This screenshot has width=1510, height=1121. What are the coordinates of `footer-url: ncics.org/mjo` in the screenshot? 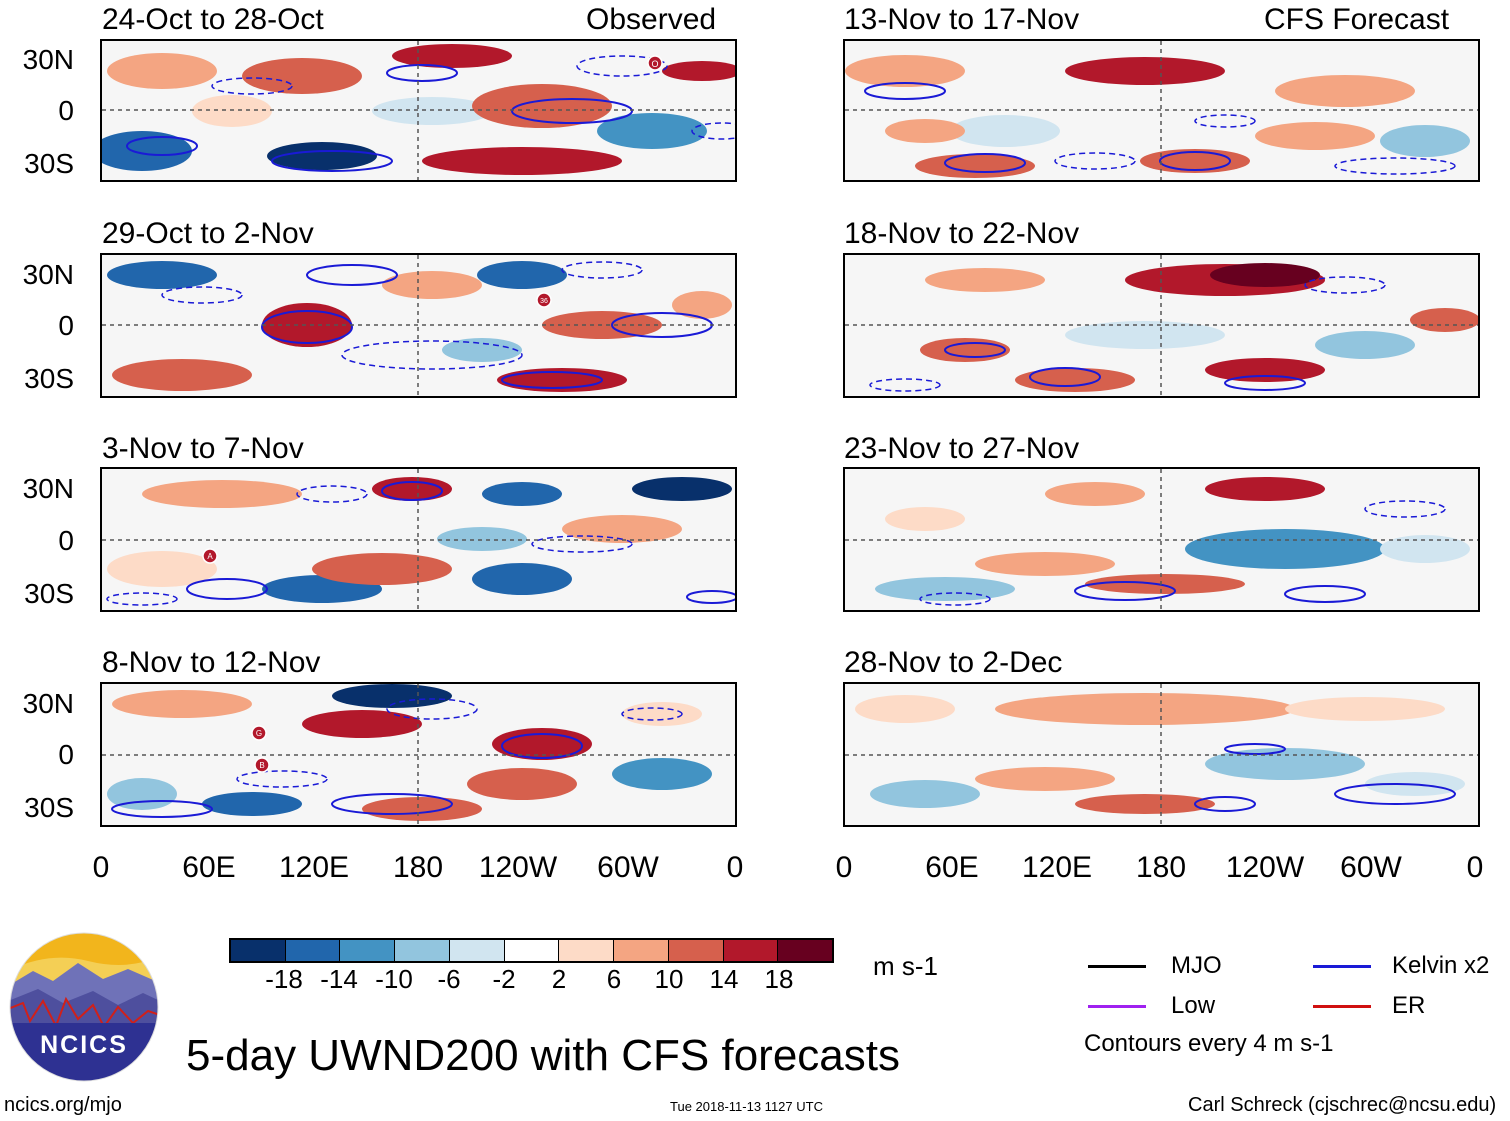 It's located at (63, 1105).